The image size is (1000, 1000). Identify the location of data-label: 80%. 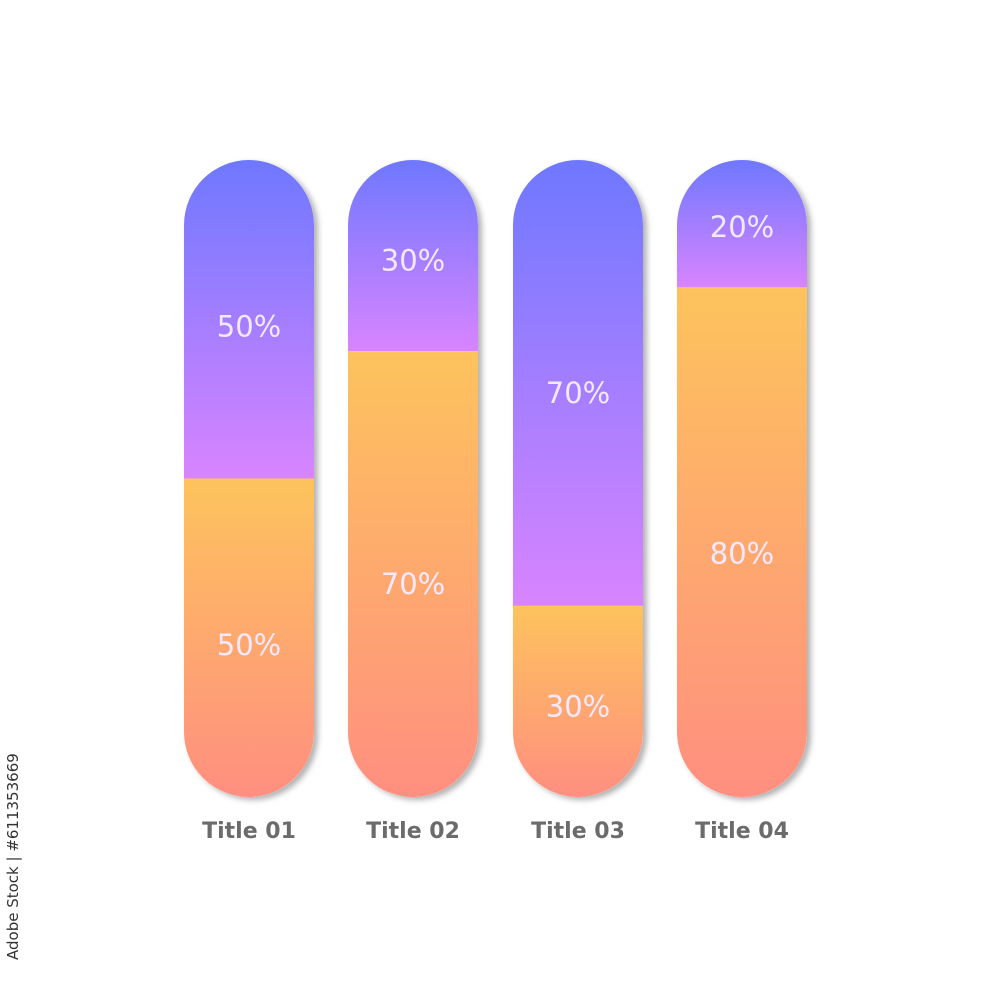
(742, 553).